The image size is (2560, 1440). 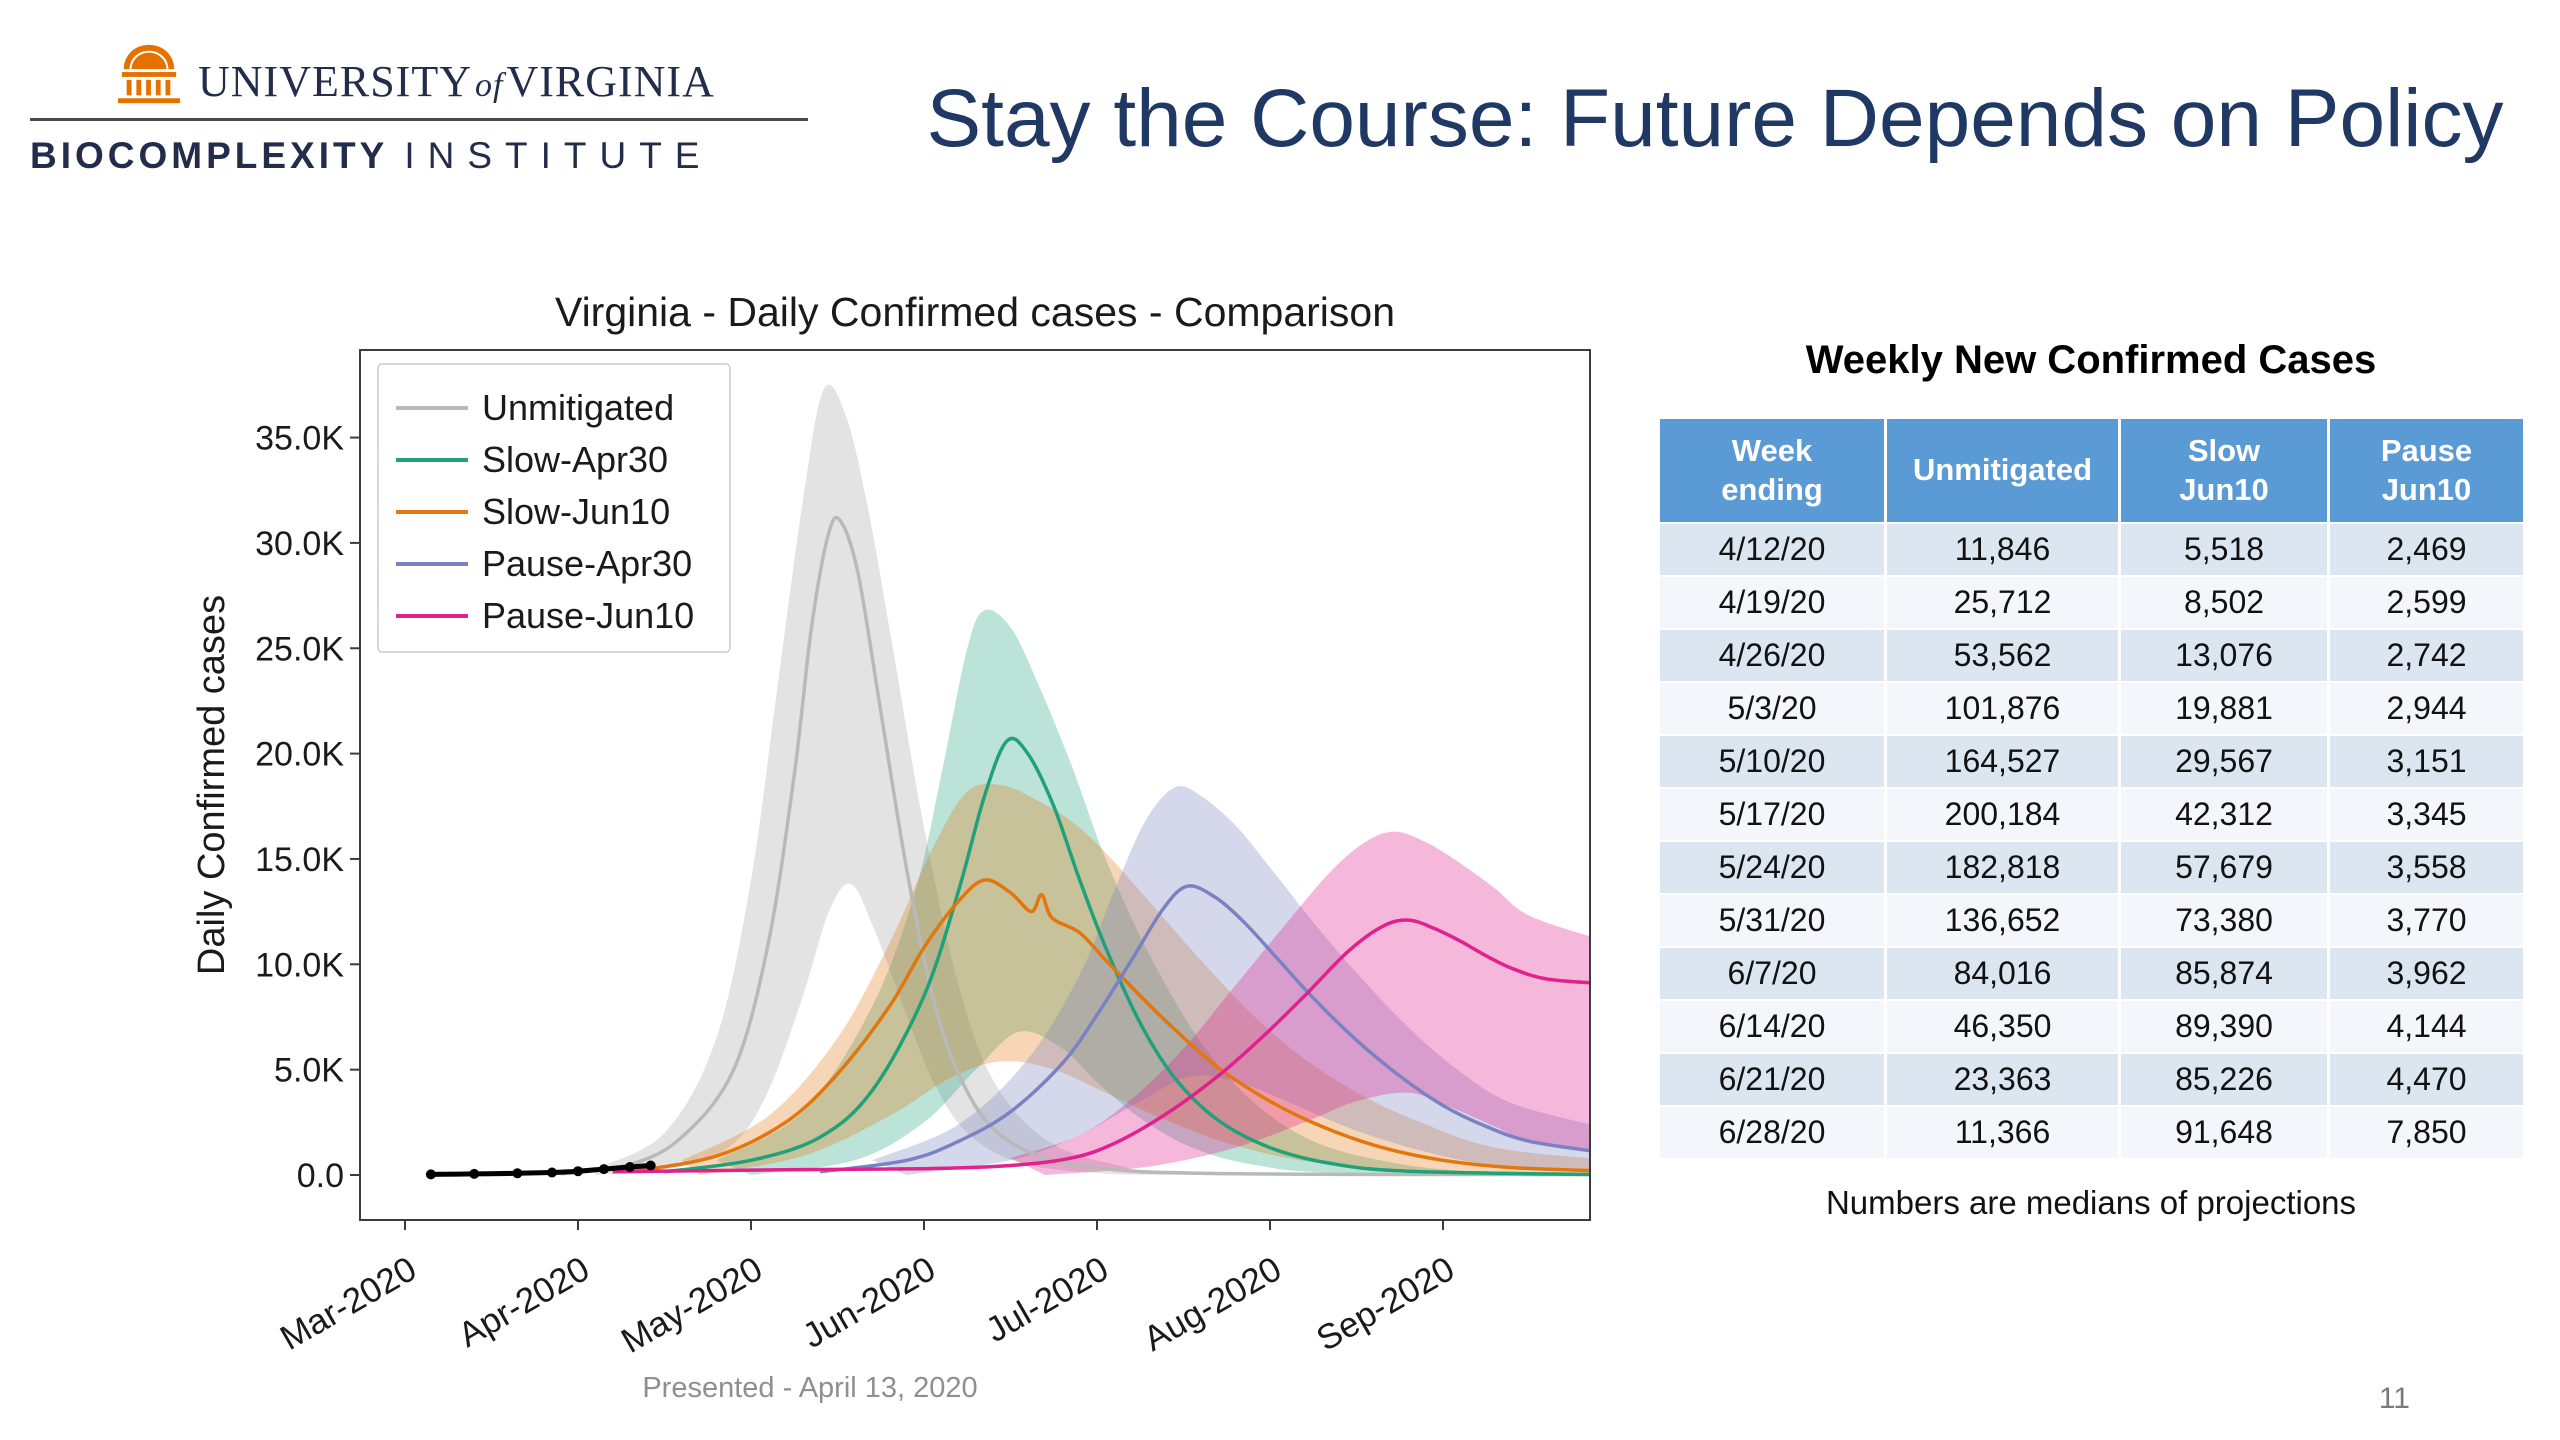 What do you see at coordinates (2224, 655) in the screenshot?
I see `table-cell: 13,076` at bounding box center [2224, 655].